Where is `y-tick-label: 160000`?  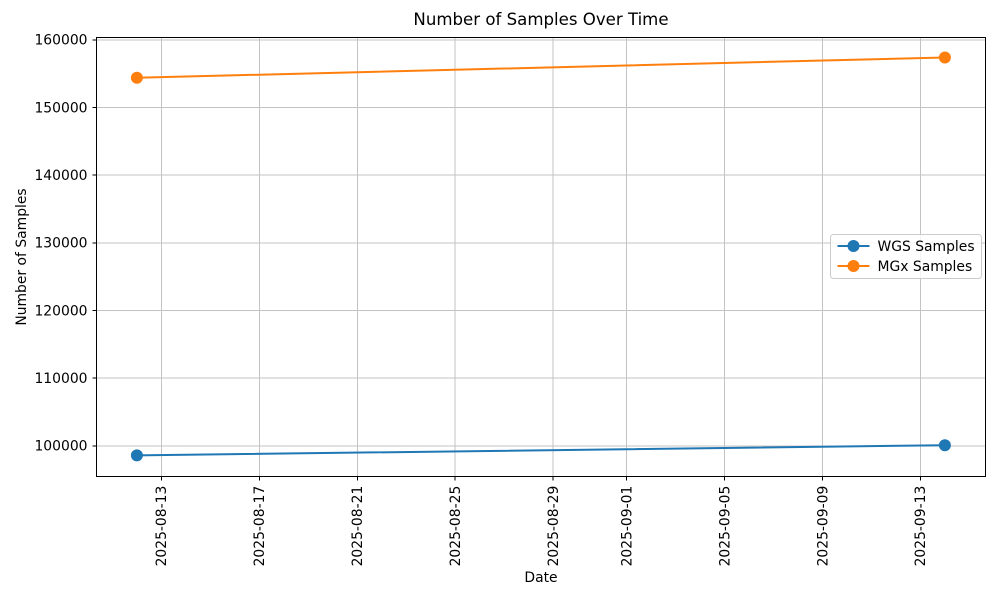
y-tick-label: 160000 is located at coordinates (60, 41).